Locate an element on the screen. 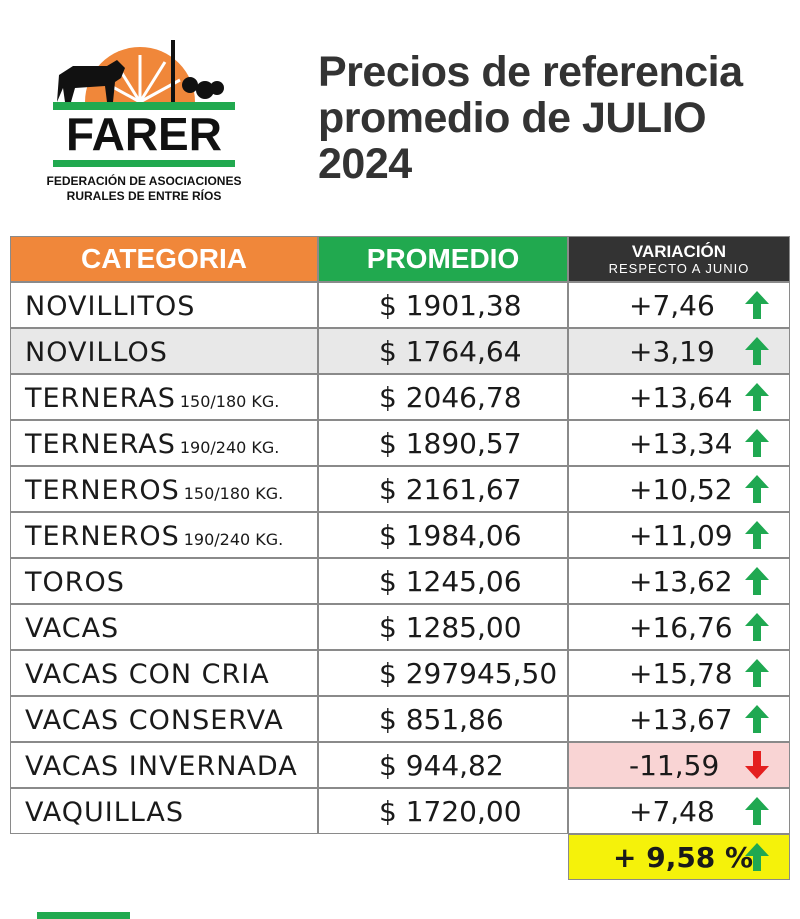  category-cell: VAQUILLAS is located at coordinates (164, 811).